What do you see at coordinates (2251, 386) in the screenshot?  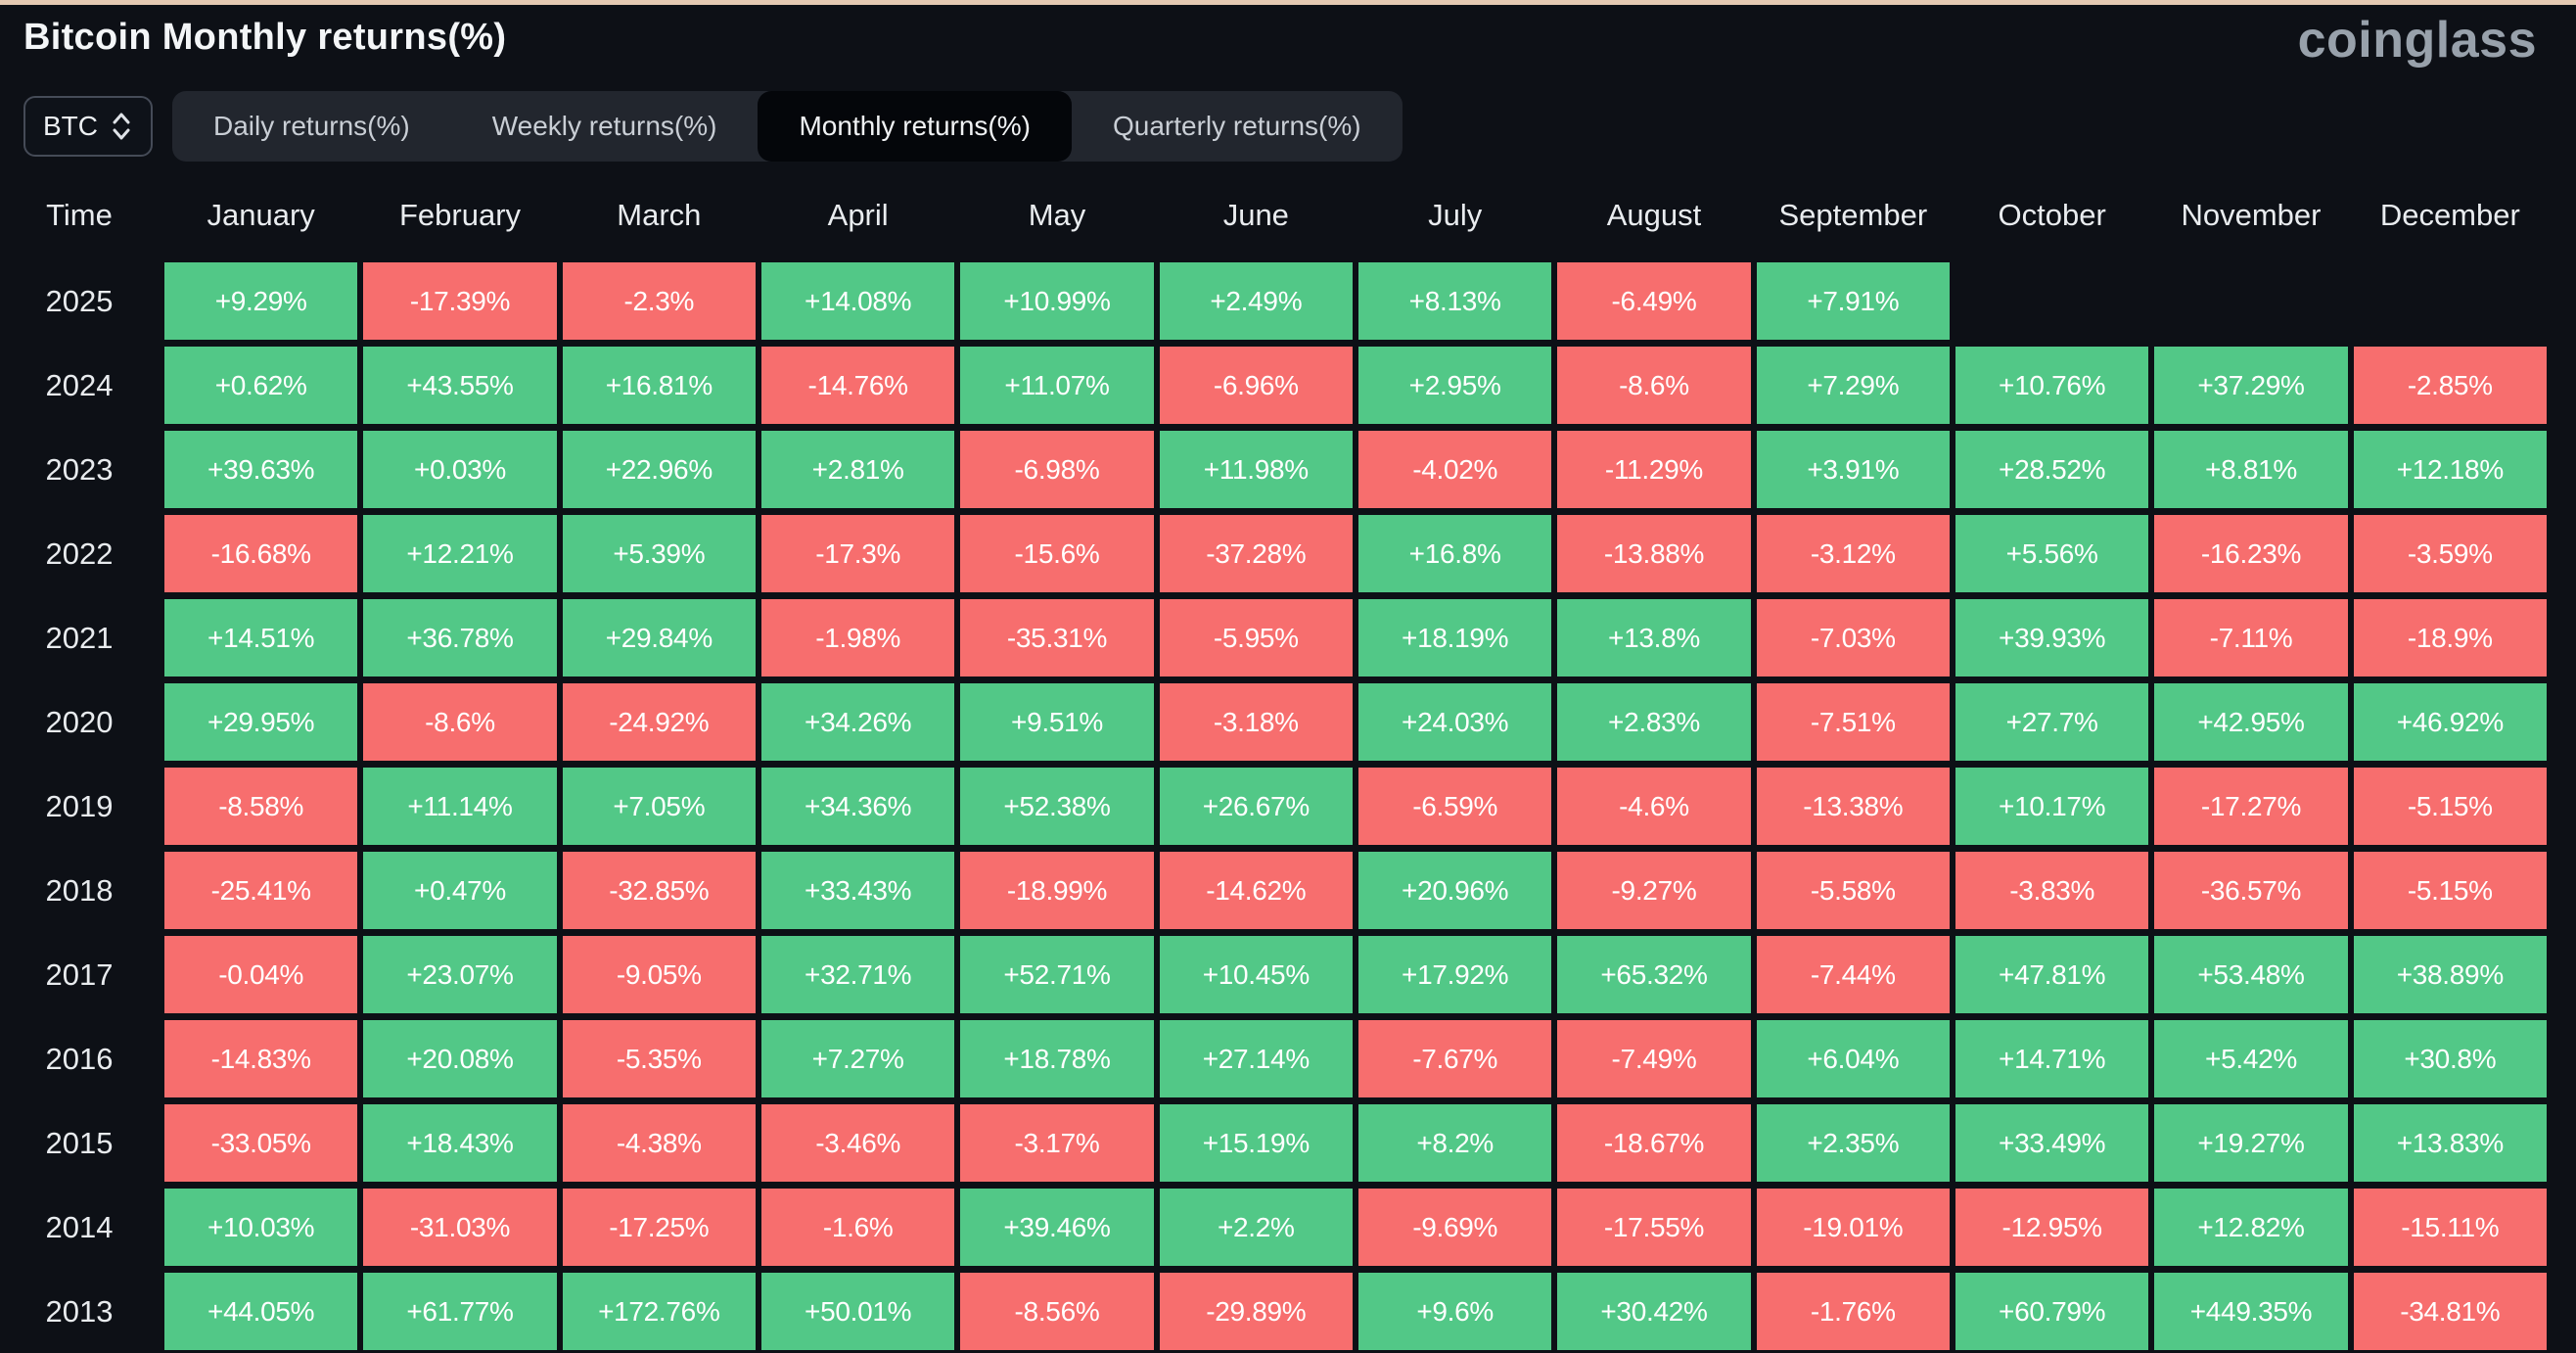 I see `return-cell-2024-november: +37.29%` at bounding box center [2251, 386].